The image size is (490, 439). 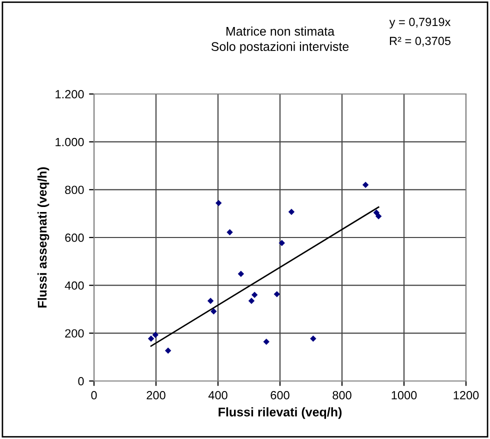 I want to click on y-axis-title: Flussi assegnati (veq/h), so click(x=43, y=237).